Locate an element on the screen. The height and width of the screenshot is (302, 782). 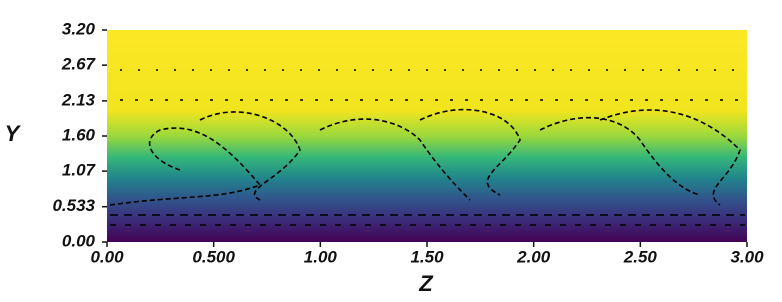
y-axis-title: Y is located at coordinates (13, 133).